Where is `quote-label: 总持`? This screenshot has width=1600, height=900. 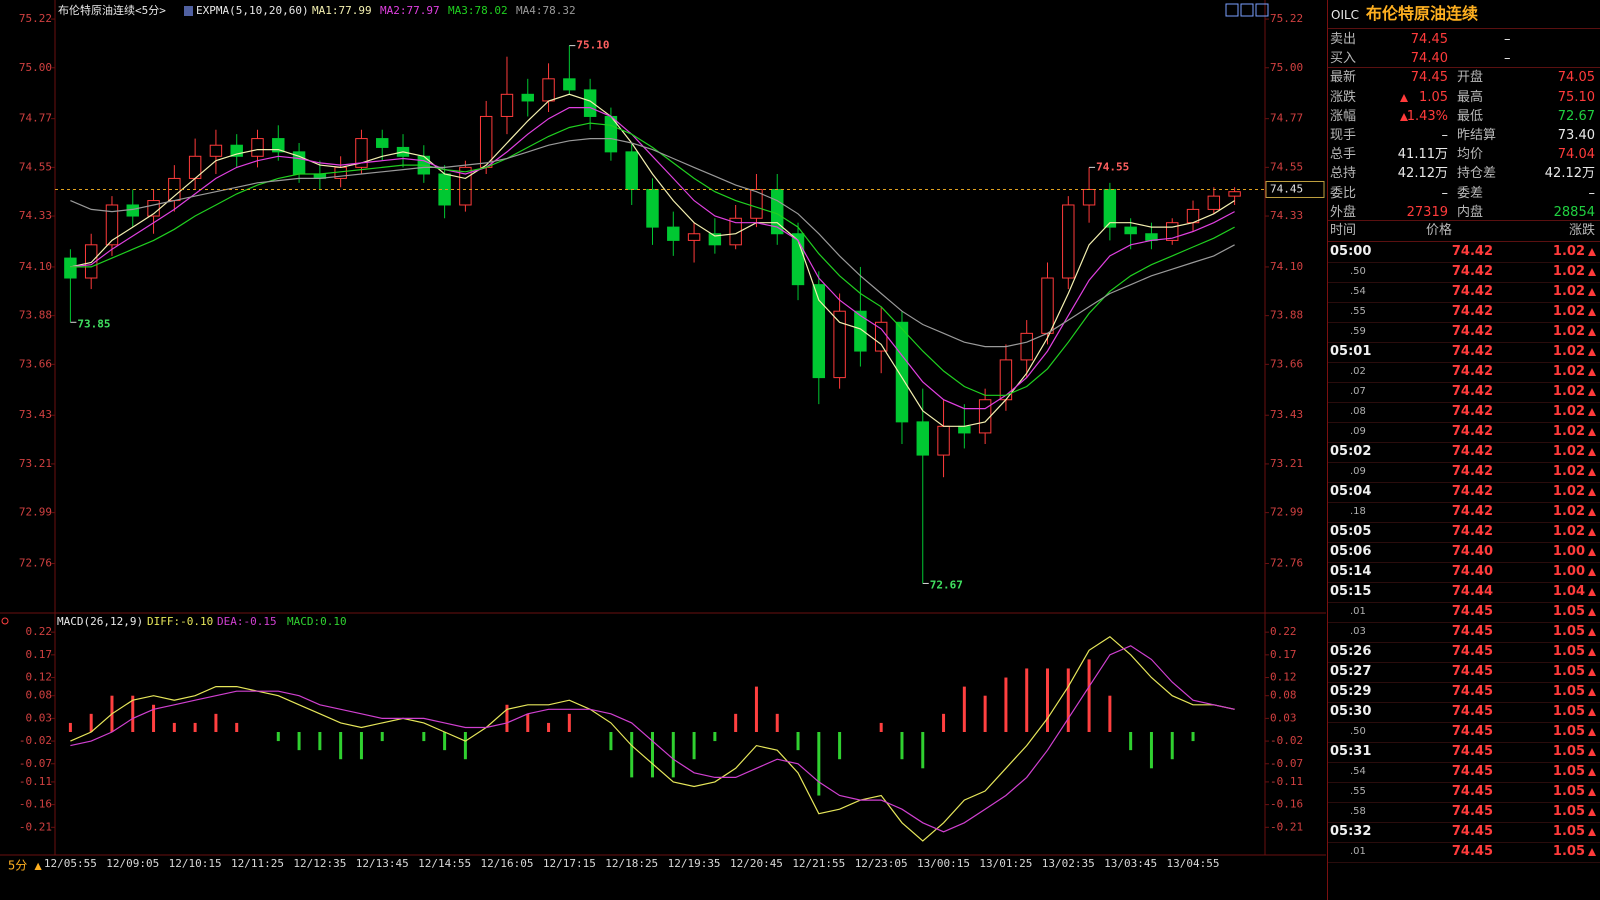 quote-label: 总持 is located at coordinates (1343, 174).